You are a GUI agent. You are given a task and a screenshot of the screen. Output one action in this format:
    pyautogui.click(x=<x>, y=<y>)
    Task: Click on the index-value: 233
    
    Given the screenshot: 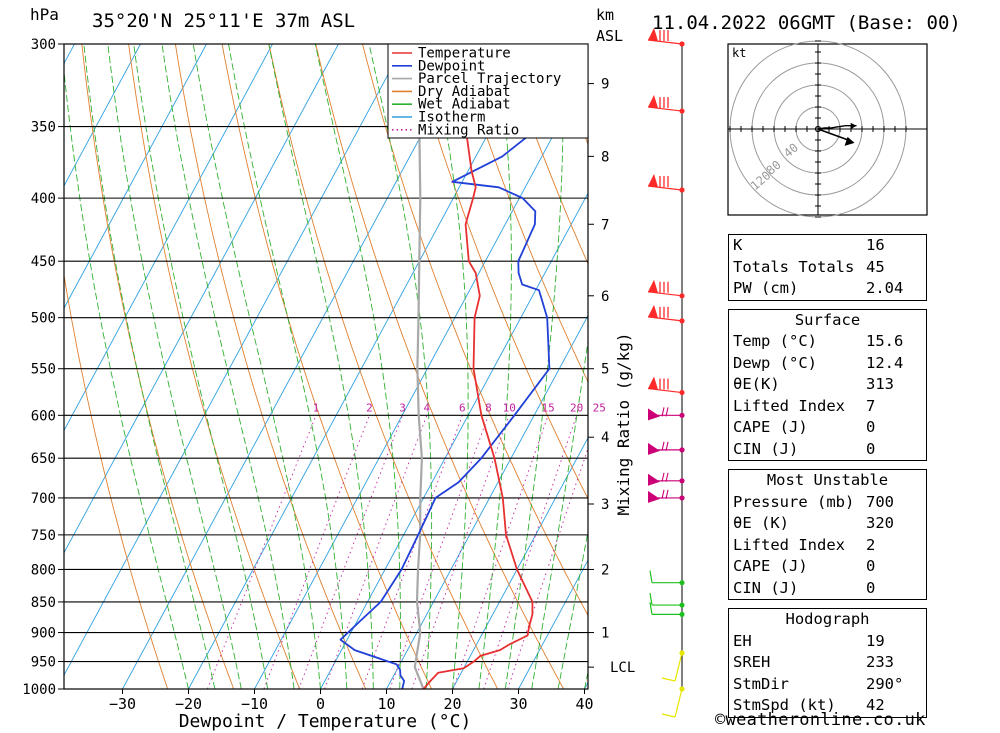 What is the action you would take?
    pyautogui.click(x=880, y=662)
    